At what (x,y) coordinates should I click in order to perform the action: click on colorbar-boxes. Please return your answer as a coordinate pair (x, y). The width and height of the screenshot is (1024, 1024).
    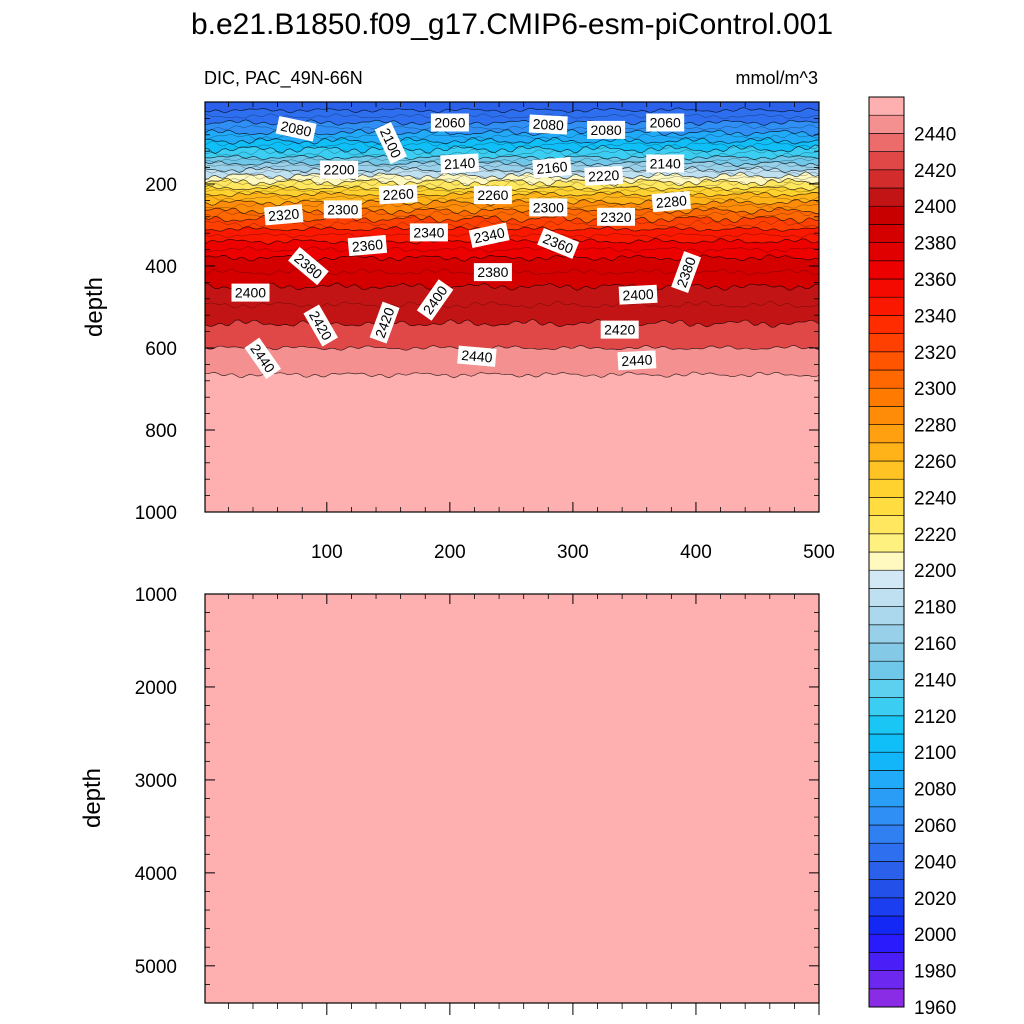
    Looking at the image, I should click on (886, 552).